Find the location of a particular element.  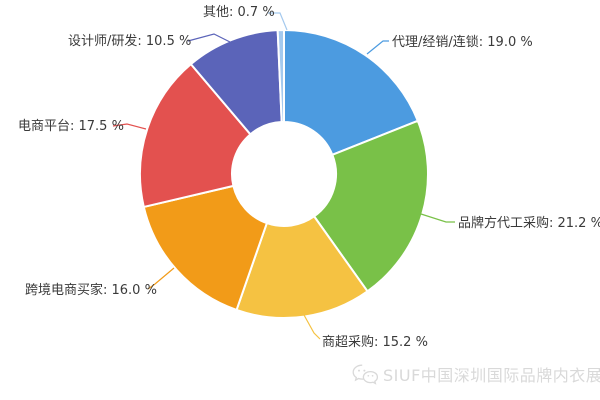

watermark: SIUF中国深圳国际品牌内衣展 is located at coordinates (476, 374).